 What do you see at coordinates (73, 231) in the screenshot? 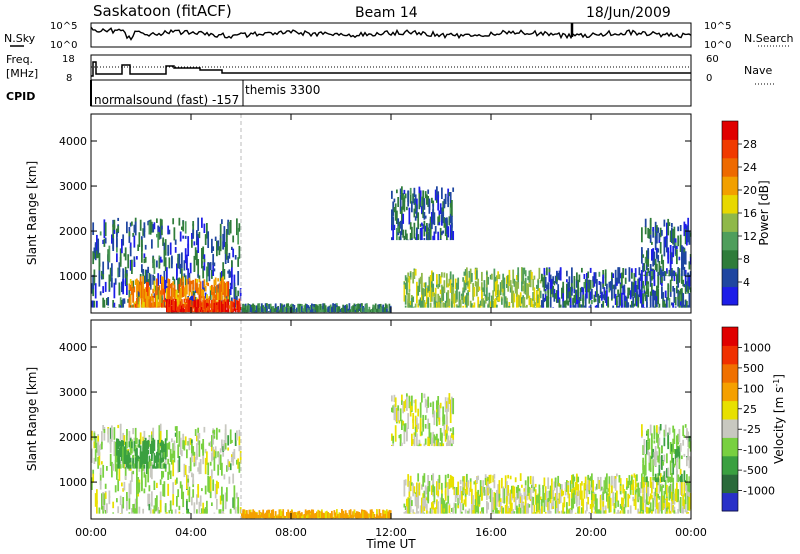
I see `y-tick-label: 2000` at bounding box center [73, 231].